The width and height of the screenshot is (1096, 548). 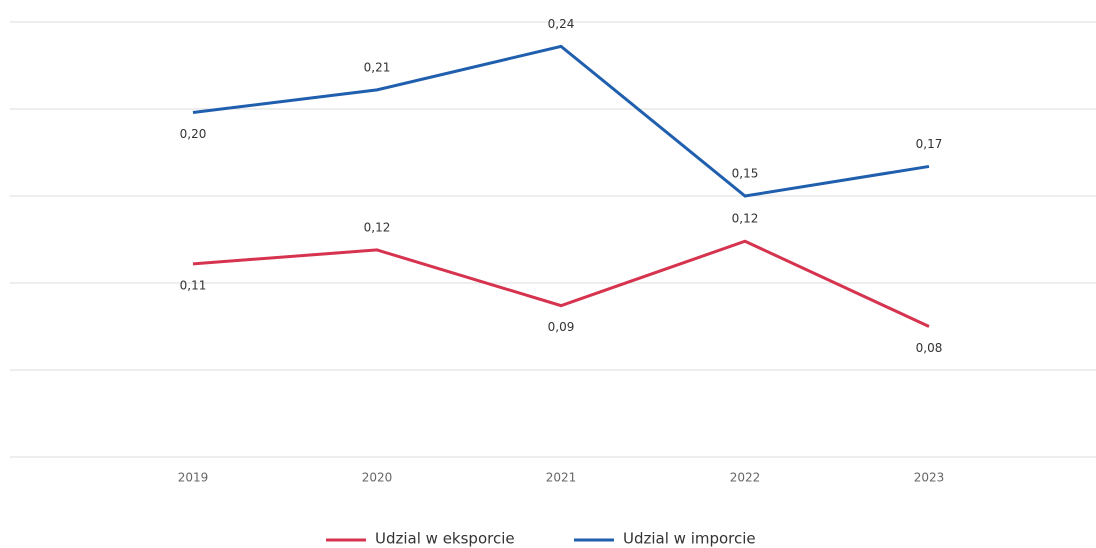 What do you see at coordinates (561, 327) in the screenshot?
I see `data-label: 0,09` at bounding box center [561, 327].